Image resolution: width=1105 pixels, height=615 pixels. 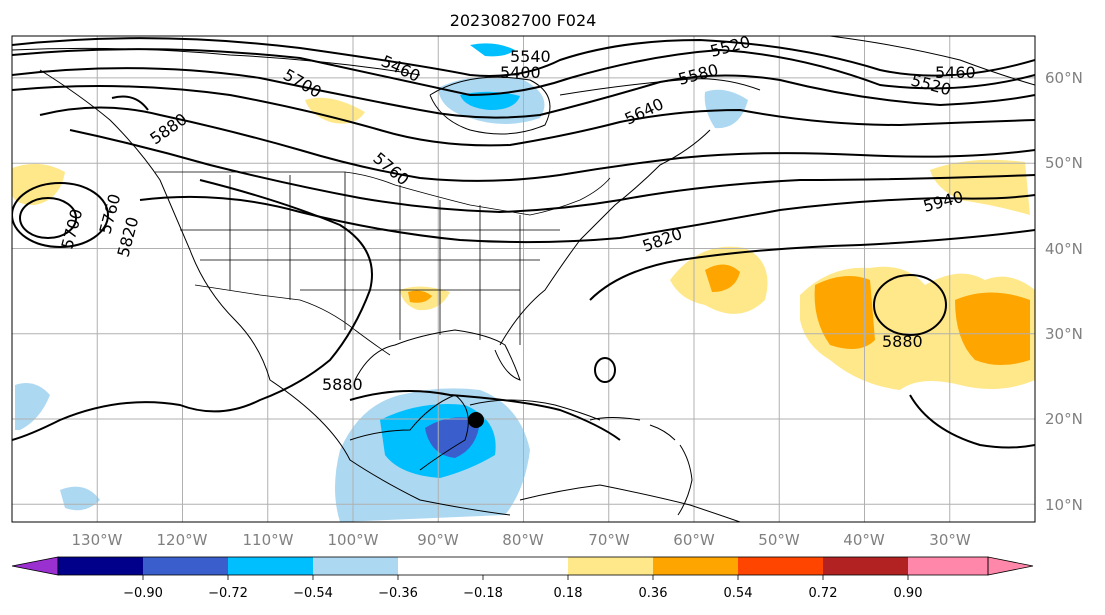 What do you see at coordinates (383, 193) in the screenshot?
I see `border-us-canada` at bounding box center [383, 193].